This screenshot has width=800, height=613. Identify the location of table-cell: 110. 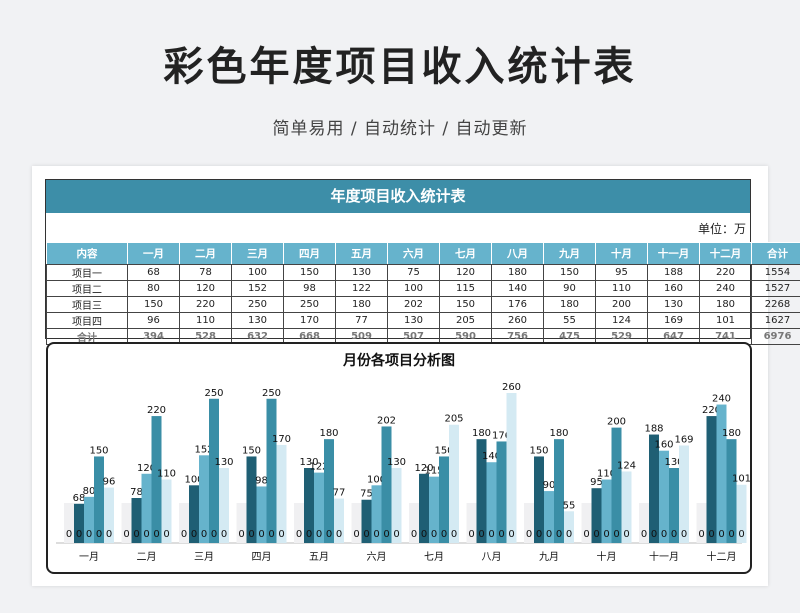
(205, 320).